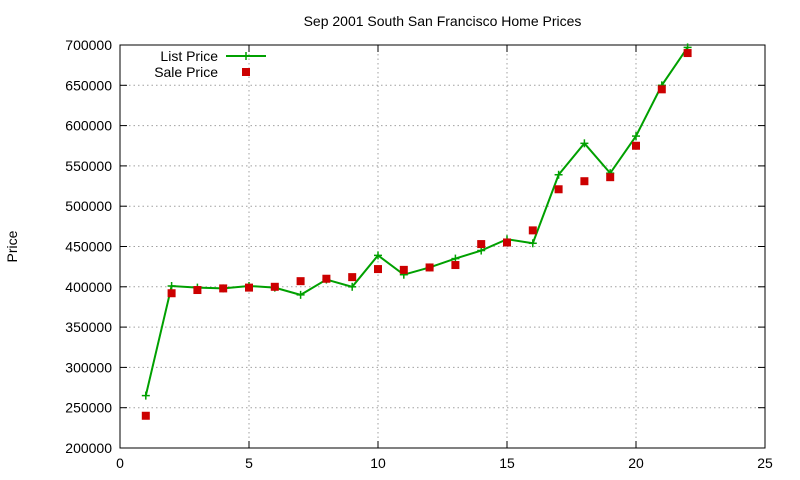  What do you see at coordinates (88, 408) in the screenshot?
I see `y-tick-label: 250000` at bounding box center [88, 408].